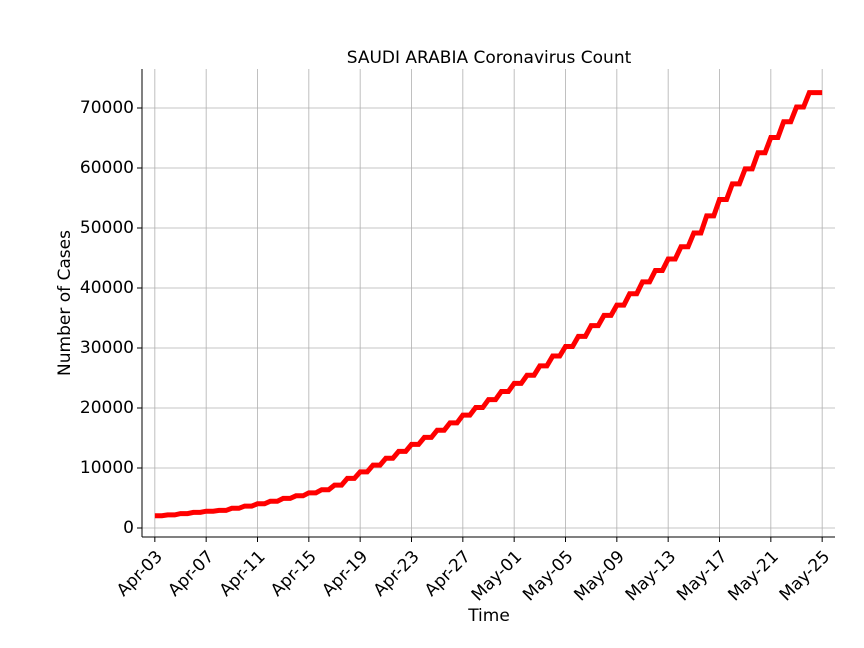 The image size is (864, 648). I want to click on y-tick-label: 50000, so click(107, 228).